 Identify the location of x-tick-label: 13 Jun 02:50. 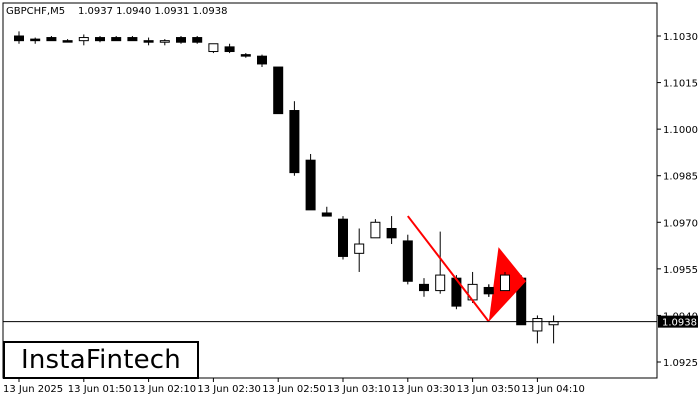
(294, 389).